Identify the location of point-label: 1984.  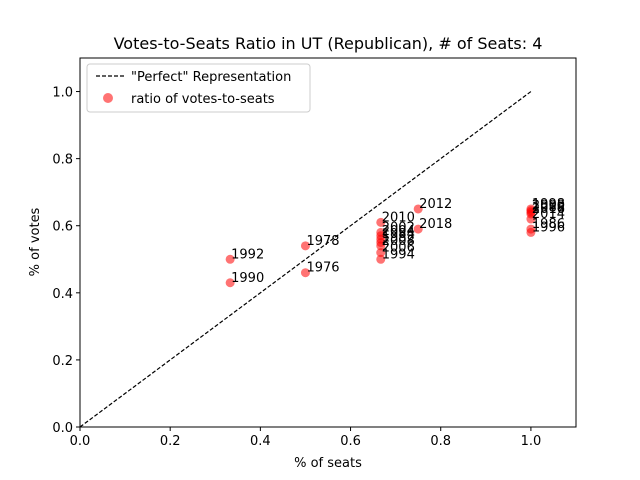
(398, 234).